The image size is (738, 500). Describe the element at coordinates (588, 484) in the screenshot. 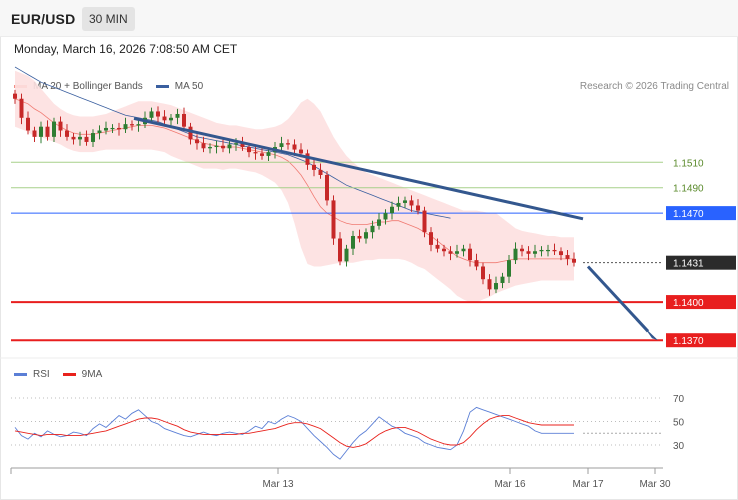

I see `x-tick-label-2: Mar 17` at that location.